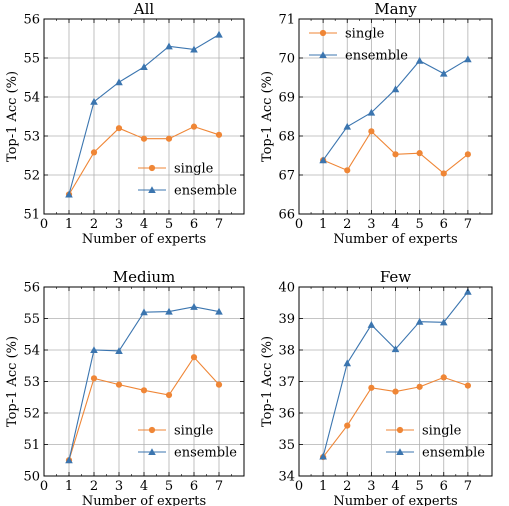  Describe the element at coordinates (144, 277) in the screenshot. I see `chart-title: Medium` at that location.